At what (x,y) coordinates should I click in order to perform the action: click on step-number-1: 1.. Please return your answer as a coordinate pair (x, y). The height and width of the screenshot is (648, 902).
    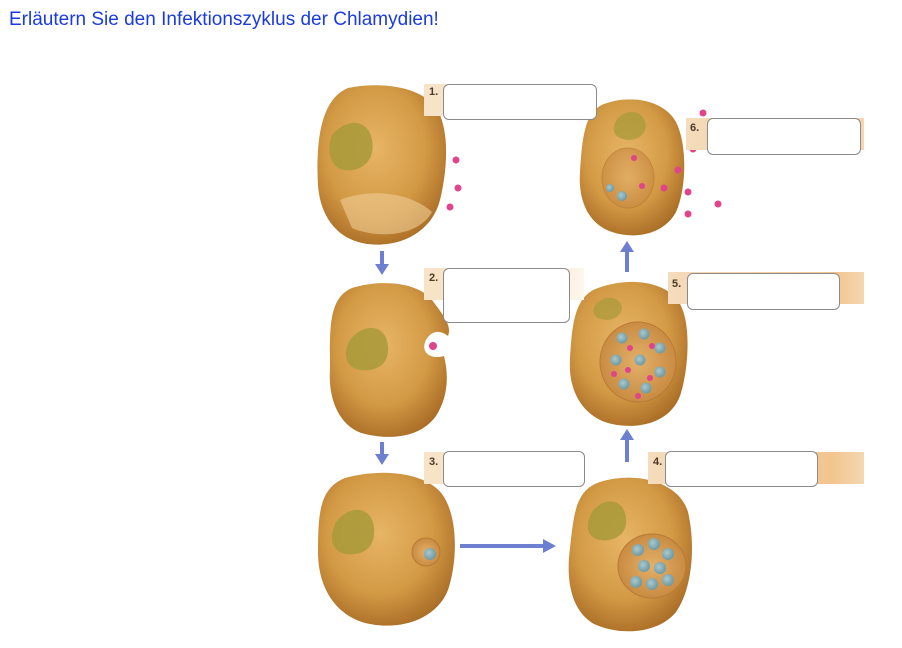
    Looking at the image, I should click on (434, 92).